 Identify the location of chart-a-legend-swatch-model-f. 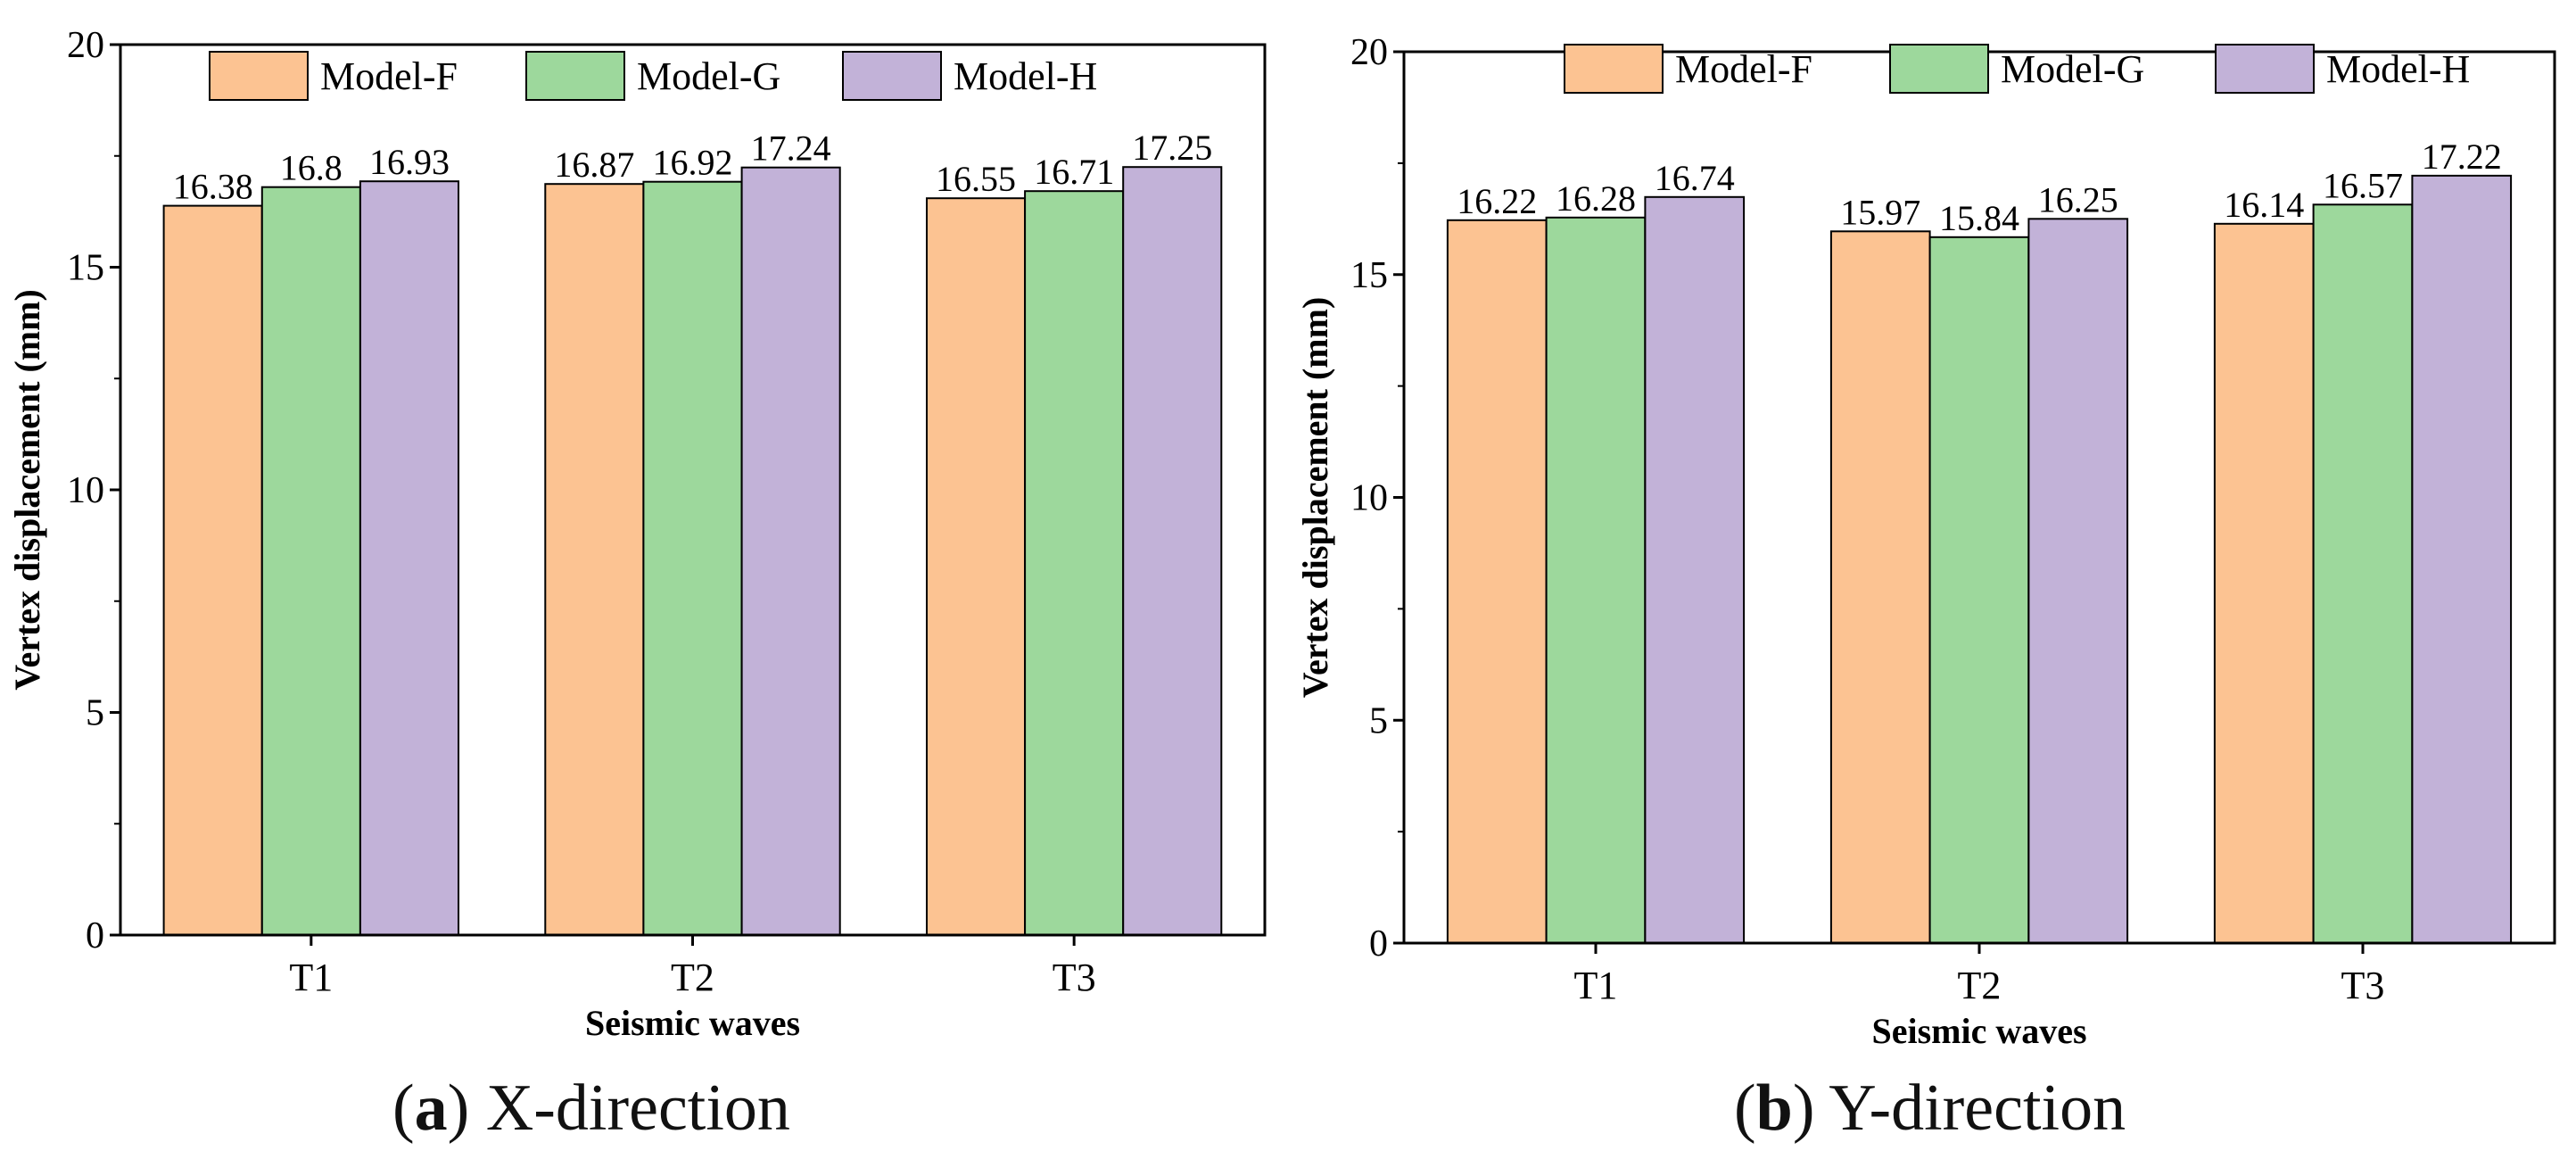
(259, 76).